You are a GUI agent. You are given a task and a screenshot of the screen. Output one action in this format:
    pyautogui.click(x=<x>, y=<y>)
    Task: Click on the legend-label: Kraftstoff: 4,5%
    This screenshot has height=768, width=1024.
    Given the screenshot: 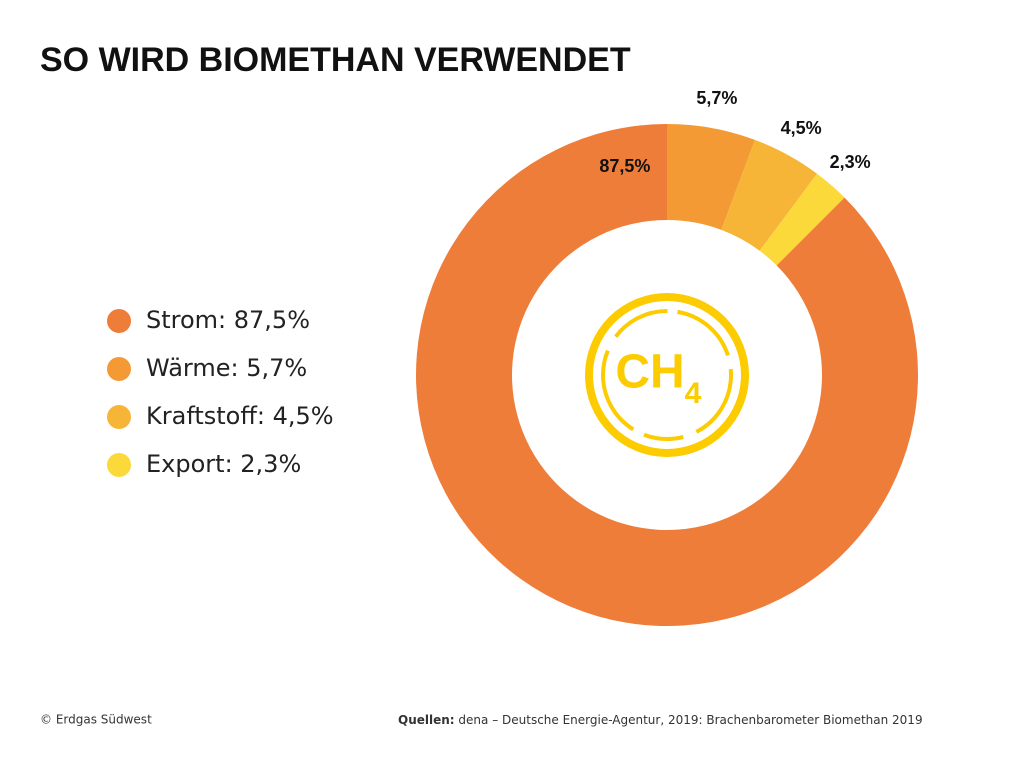 What is the action you would take?
    pyautogui.click(x=240, y=416)
    